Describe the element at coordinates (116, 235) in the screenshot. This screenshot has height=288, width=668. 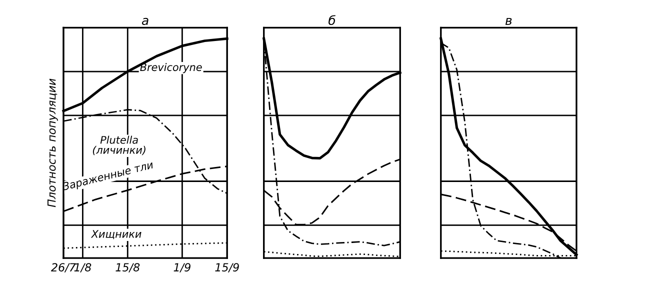
I see `series-label: Хищники` at that location.